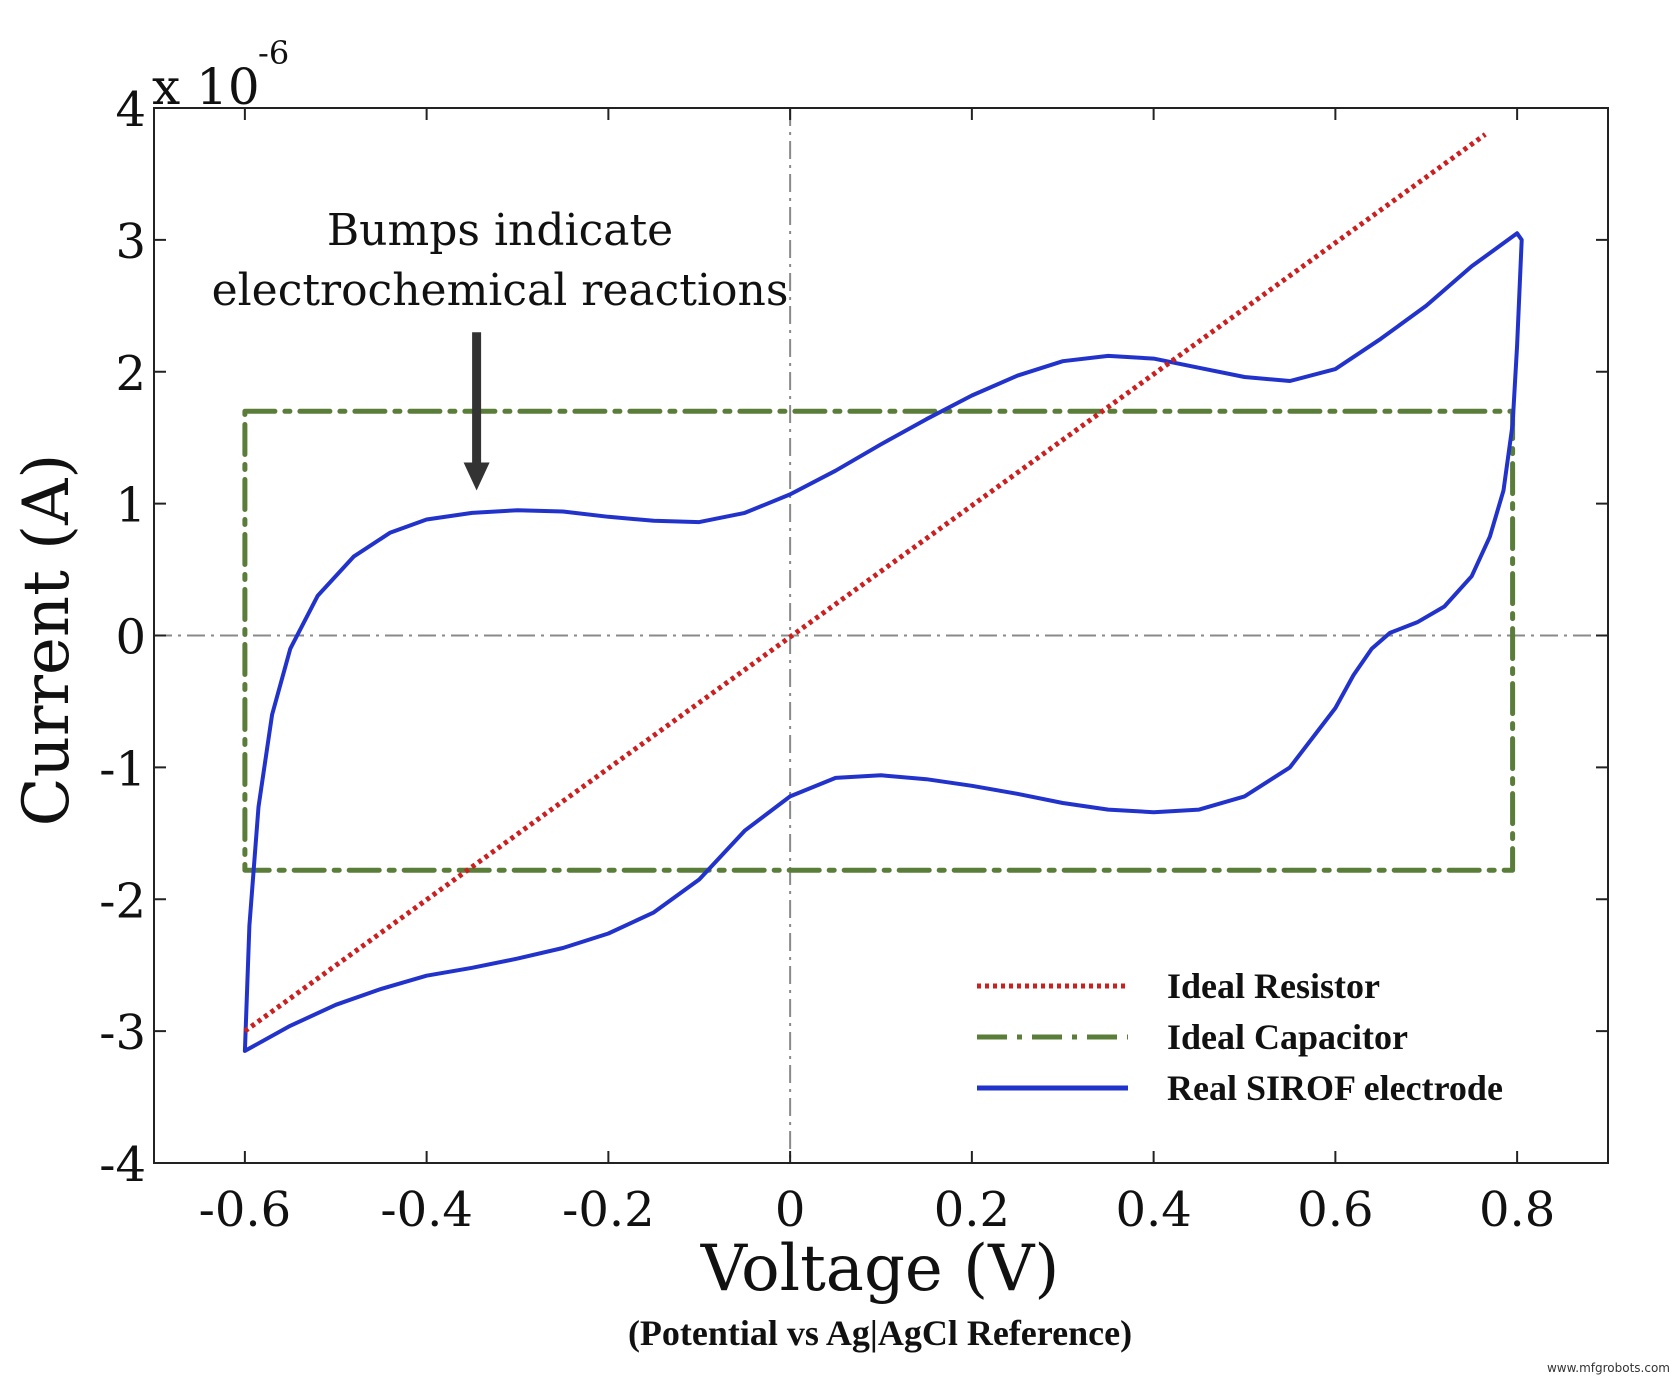  I want to click on legend-label-ideal-resistor: Ideal Resistor, so click(1273, 986).